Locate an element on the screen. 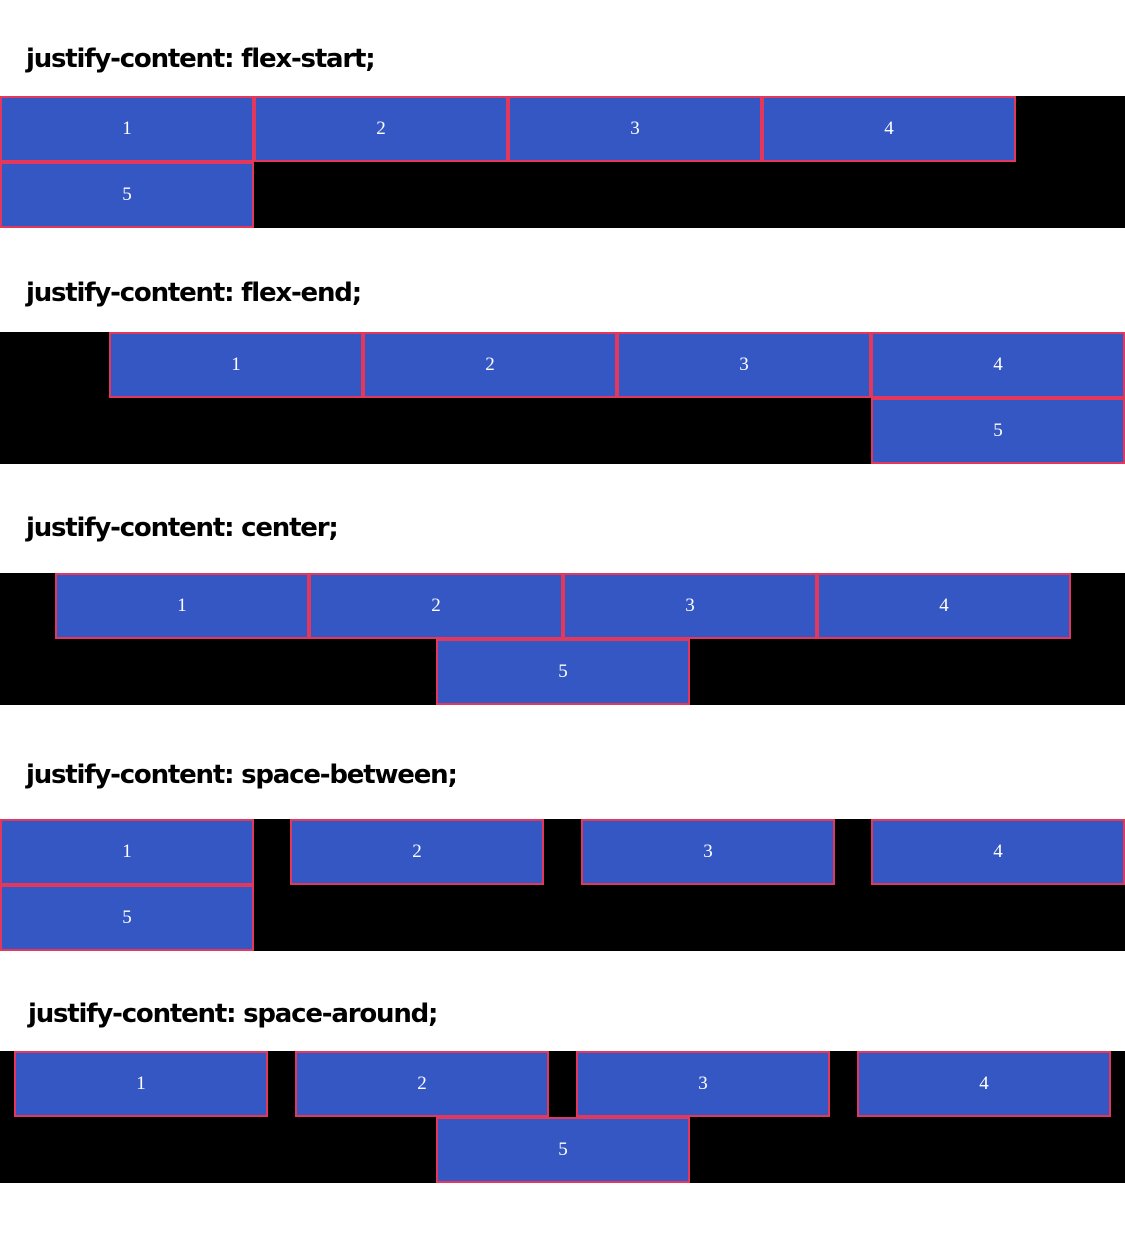  flex-container-flex-end: 1 2 3 4 5 is located at coordinates (562, 398).